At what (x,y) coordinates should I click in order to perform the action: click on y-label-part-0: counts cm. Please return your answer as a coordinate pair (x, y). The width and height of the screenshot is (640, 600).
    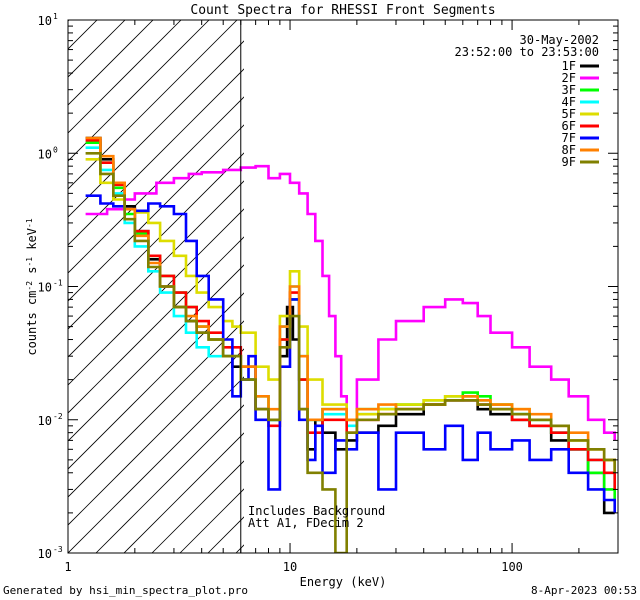
    Looking at the image, I should click on (32, 323).